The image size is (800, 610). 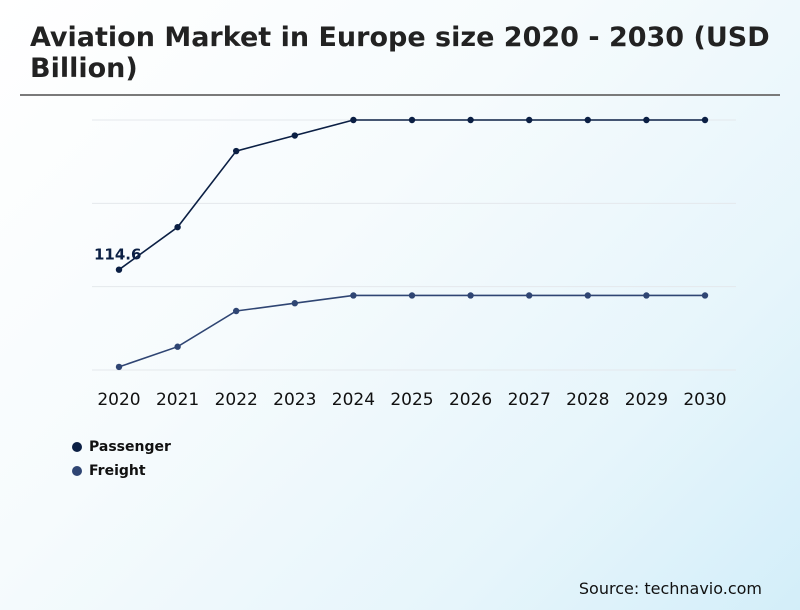 I want to click on legend-freight-marker, so click(x=77, y=471).